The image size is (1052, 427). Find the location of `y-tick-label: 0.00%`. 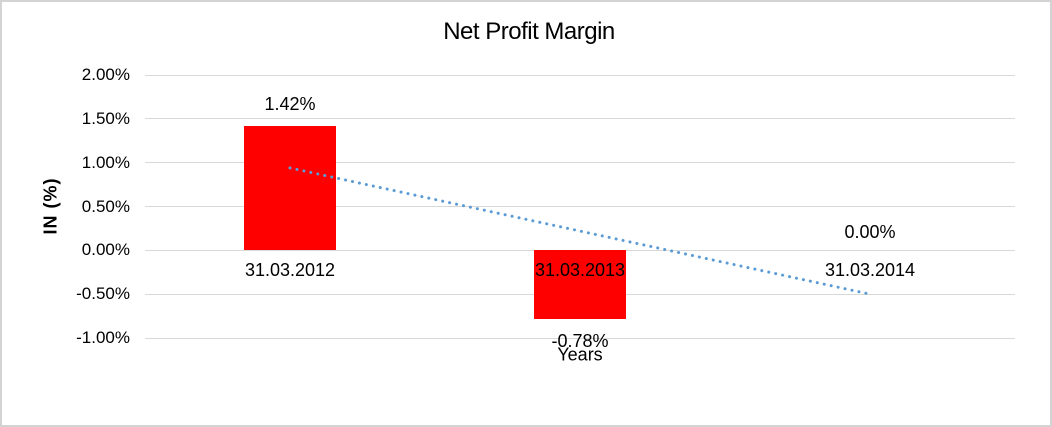

y-tick-label: 0.00% is located at coordinates (105, 250).